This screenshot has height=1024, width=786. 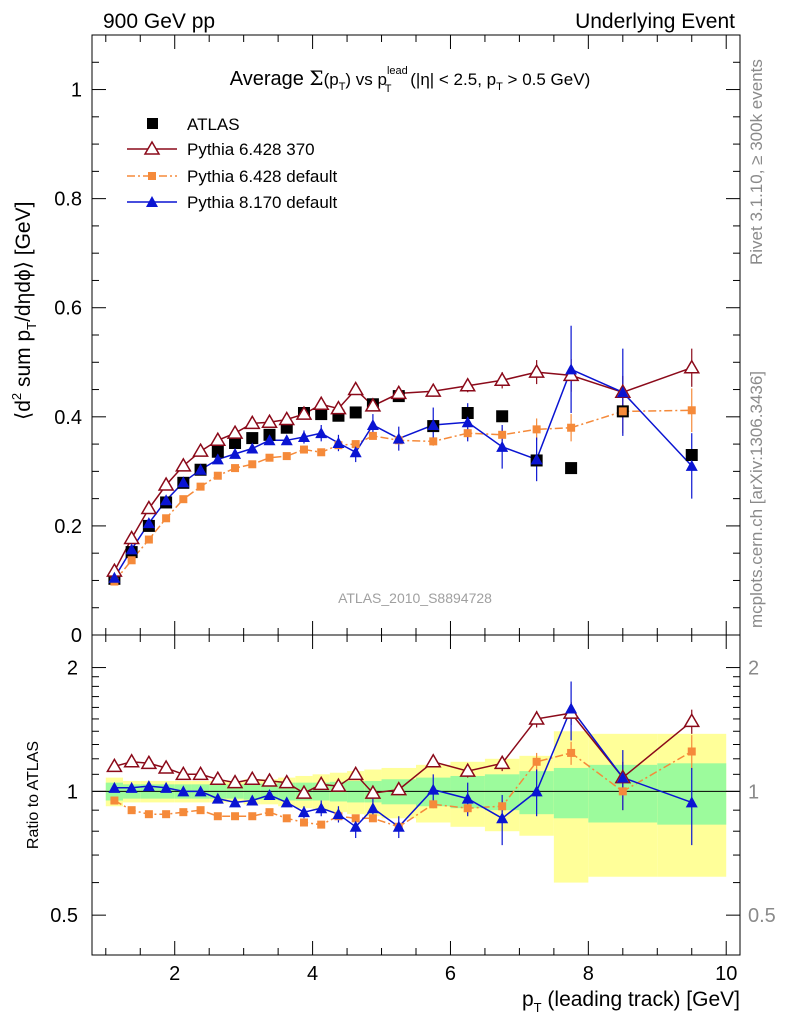 What do you see at coordinates (72, 792) in the screenshot?
I see `ratio-y-tick-label: 1` at bounding box center [72, 792].